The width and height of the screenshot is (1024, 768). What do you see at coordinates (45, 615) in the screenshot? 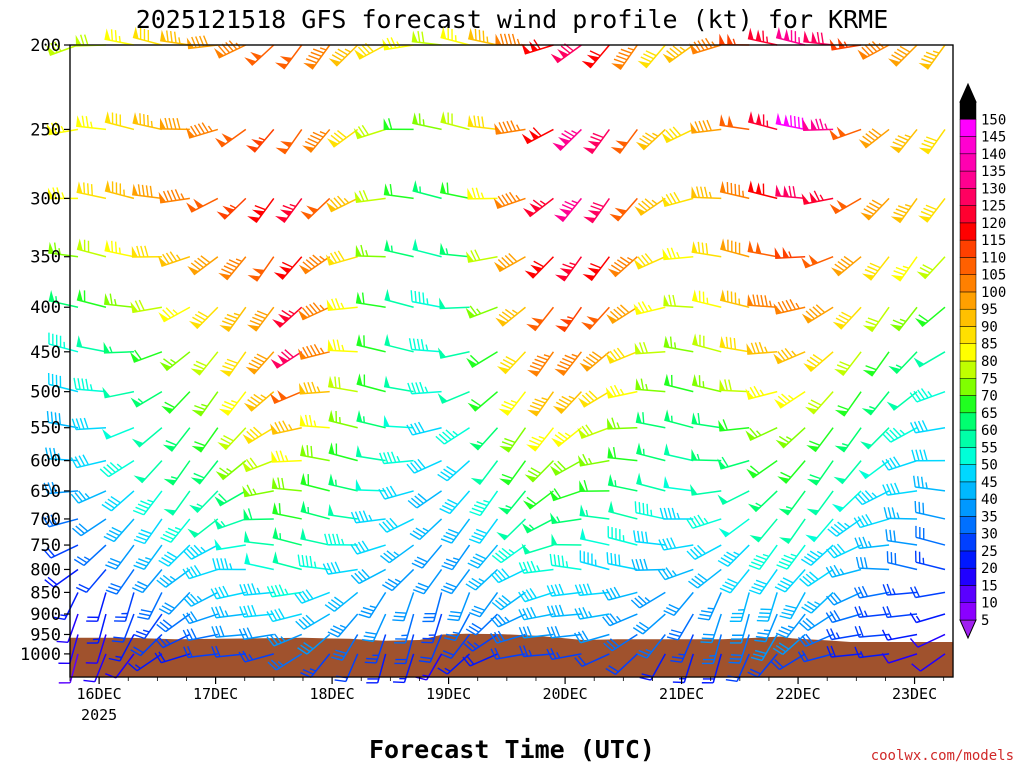
I see `y-tick-label: 900` at bounding box center [45, 615].